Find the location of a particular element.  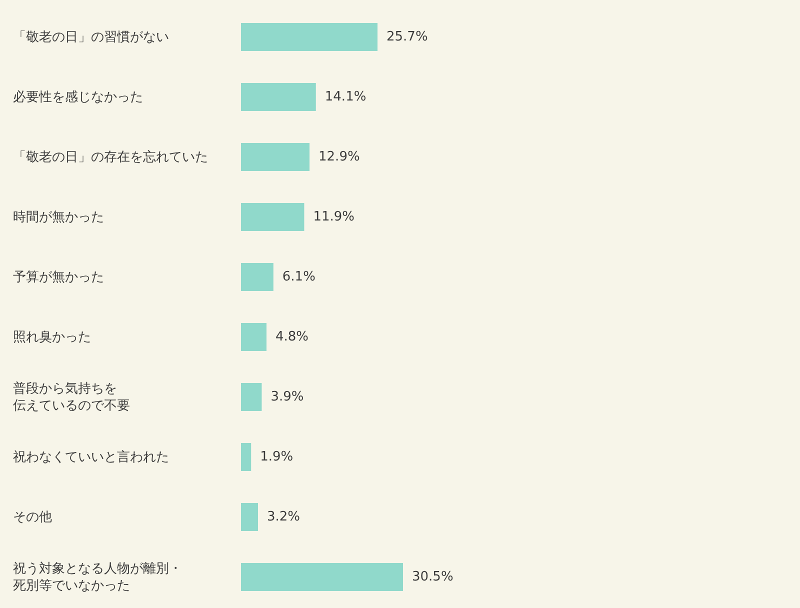

data-label: 3.9% is located at coordinates (287, 397).